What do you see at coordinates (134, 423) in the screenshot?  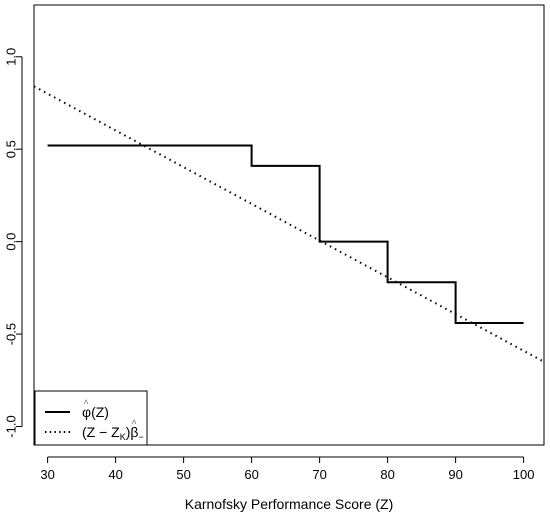 I see `legend-beta-hat: ^` at bounding box center [134, 423].